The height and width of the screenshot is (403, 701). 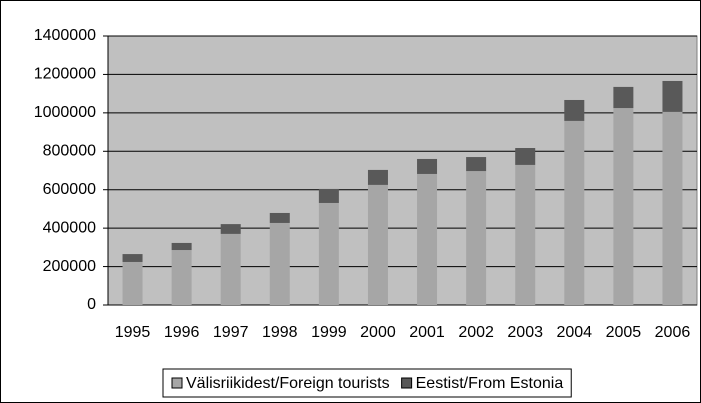 What do you see at coordinates (490, 383) in the screenshot?
I see `legend-label: Eestist/From Estonia` at bounding box center [490, 383].